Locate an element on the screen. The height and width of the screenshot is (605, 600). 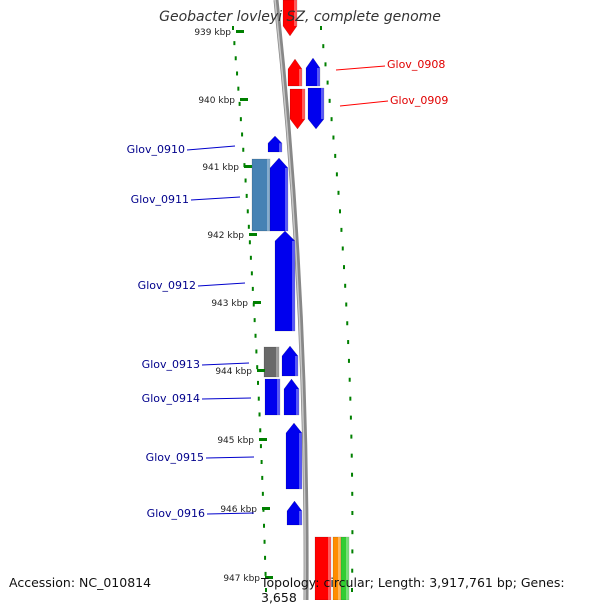
gene-label-text: Glov_0912 is located at coordinates (167, 285).